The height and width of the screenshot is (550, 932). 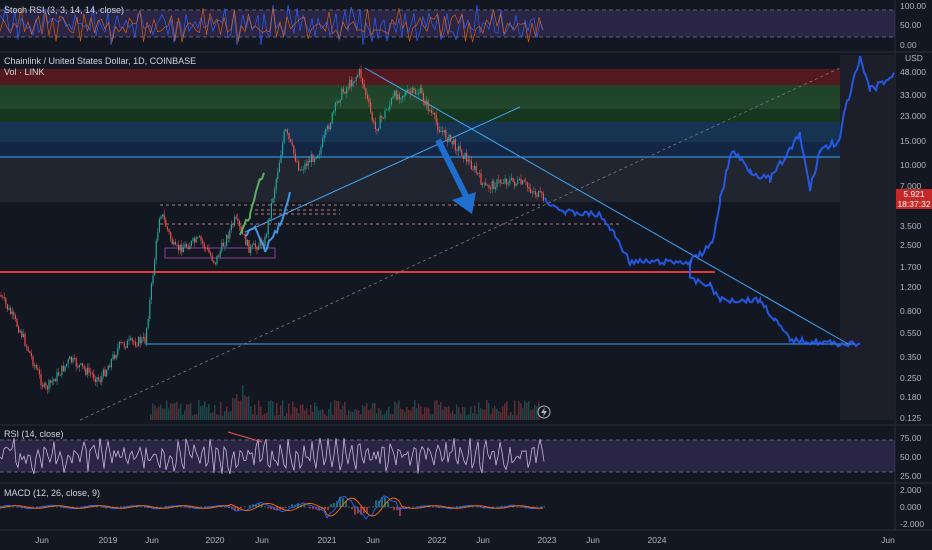 I want to click on stoch-d-line, so click(x=271, y=25).